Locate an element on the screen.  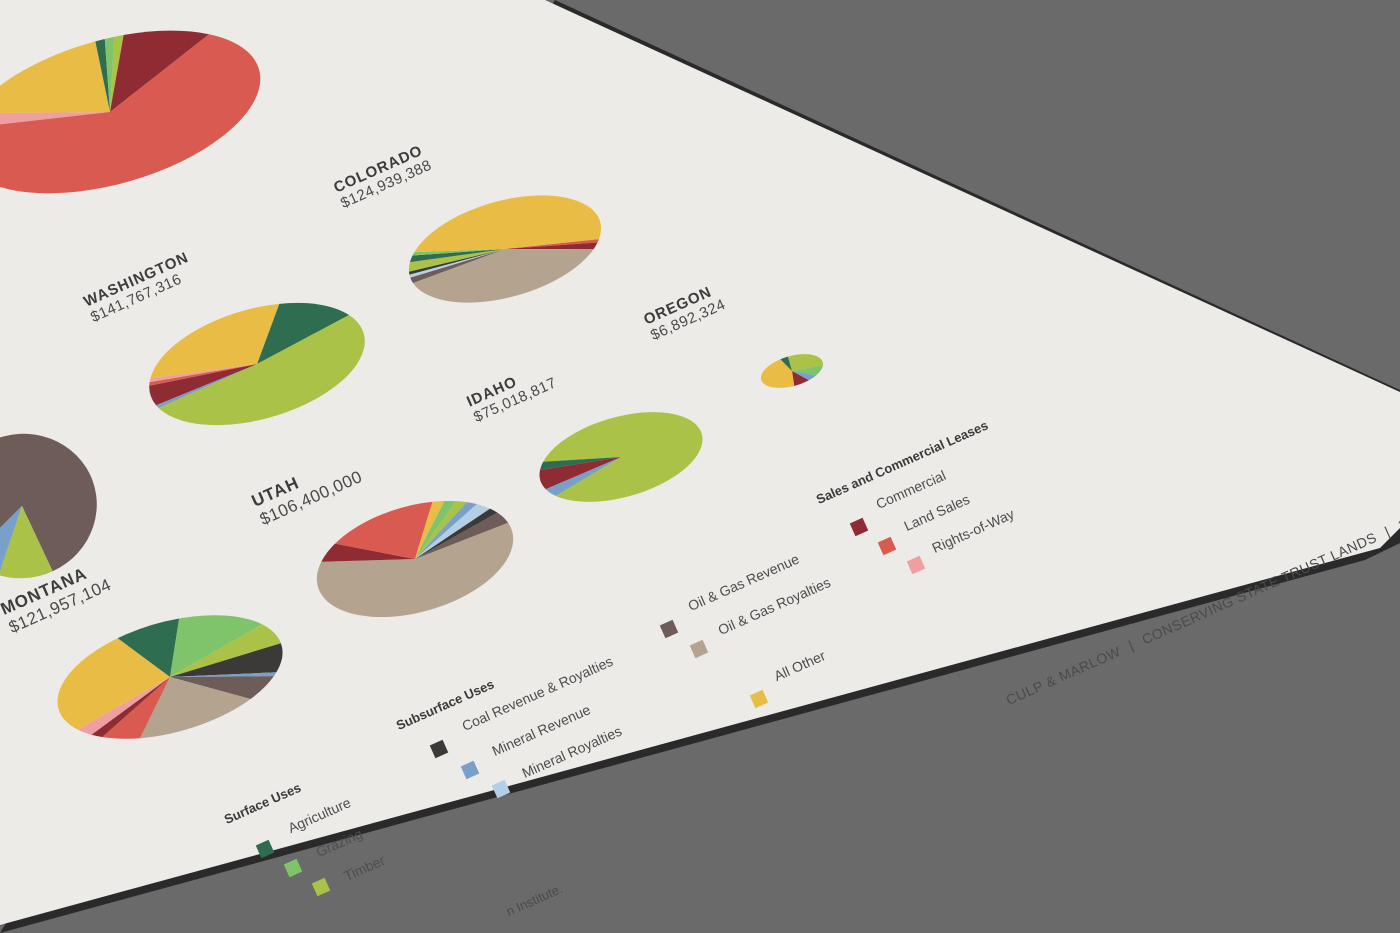
pie-chart-colorado is located at coordinates (505, 249).